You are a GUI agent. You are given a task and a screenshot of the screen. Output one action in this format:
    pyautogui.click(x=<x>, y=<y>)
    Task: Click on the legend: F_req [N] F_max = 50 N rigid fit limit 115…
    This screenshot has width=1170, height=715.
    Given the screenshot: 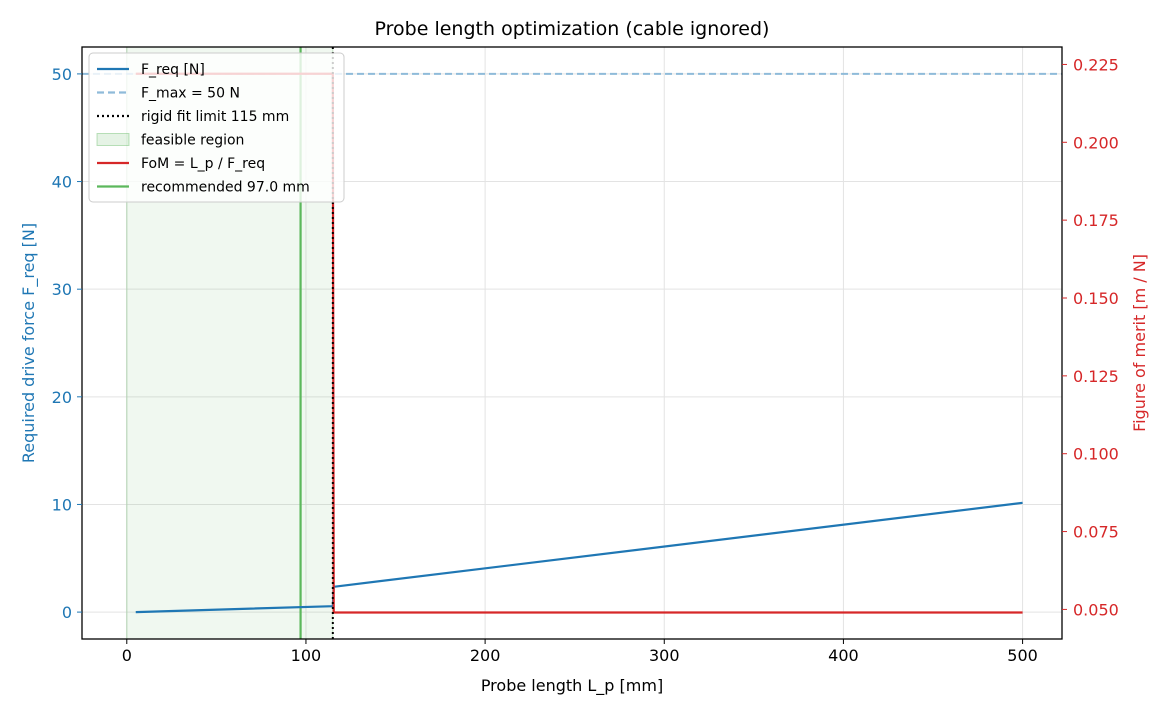 What is the action you would take?
    pyautogui.click(x=216, y=127)
    